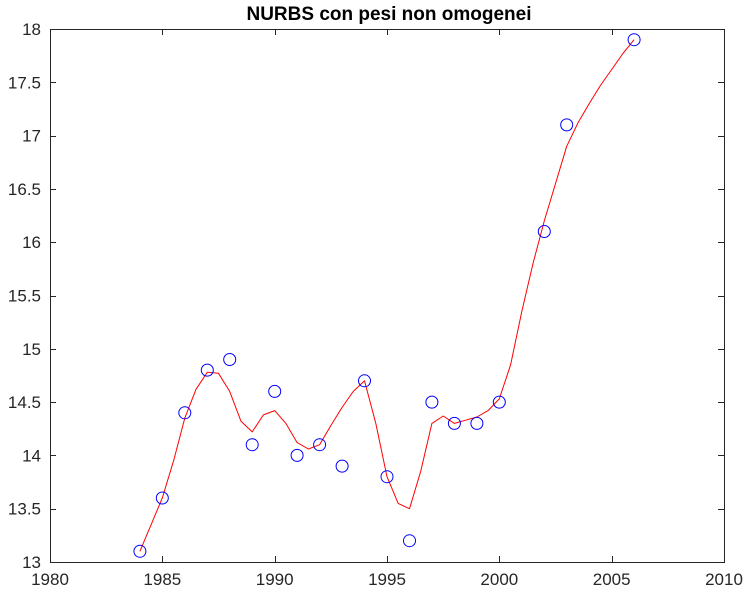 This screenshot has height=595, width=751. I want to click on x-tick-labels: 1980 1985 1990 1995 2000 2005 2010, so click(387, 579).